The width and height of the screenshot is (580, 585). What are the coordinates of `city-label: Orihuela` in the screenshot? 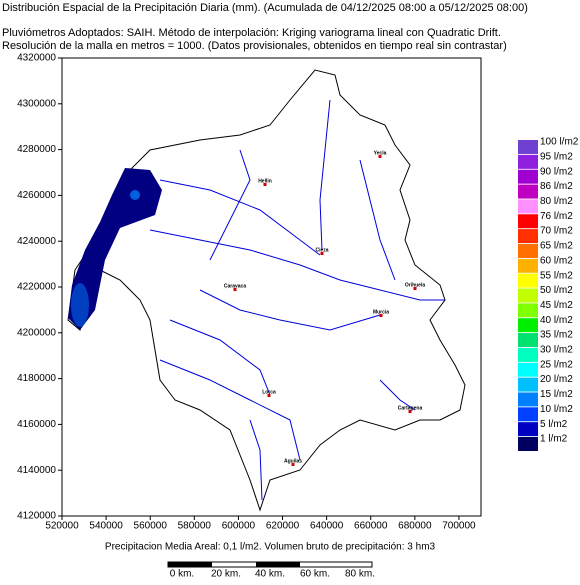 It's located at (415, 285).